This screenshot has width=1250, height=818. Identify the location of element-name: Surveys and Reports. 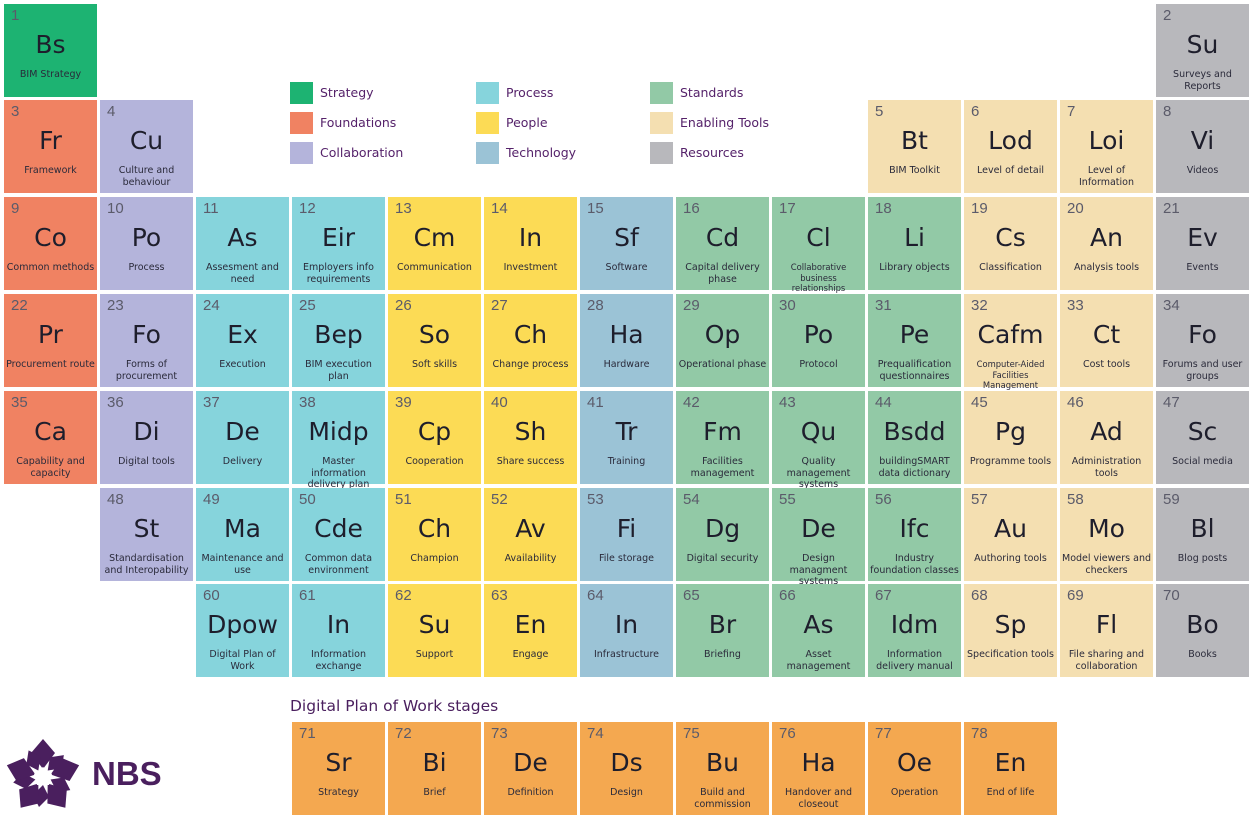
(1202, 80).